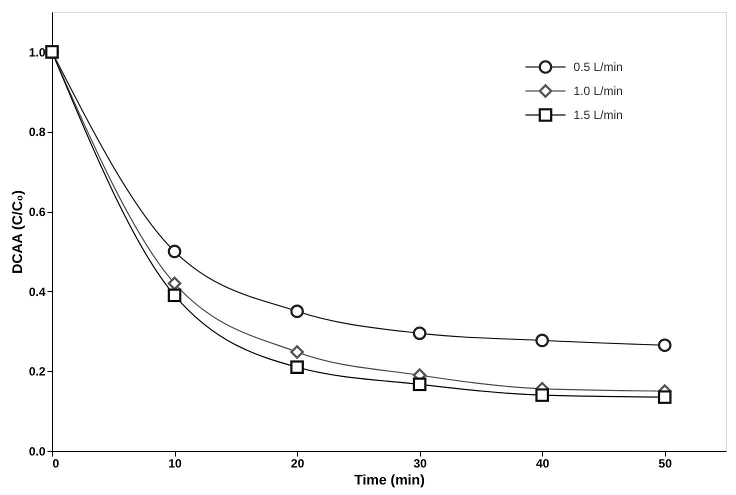 This screenshot has height=495, width=736. I want to click on legend-label: 0.5 L/min, so click(598, 67).